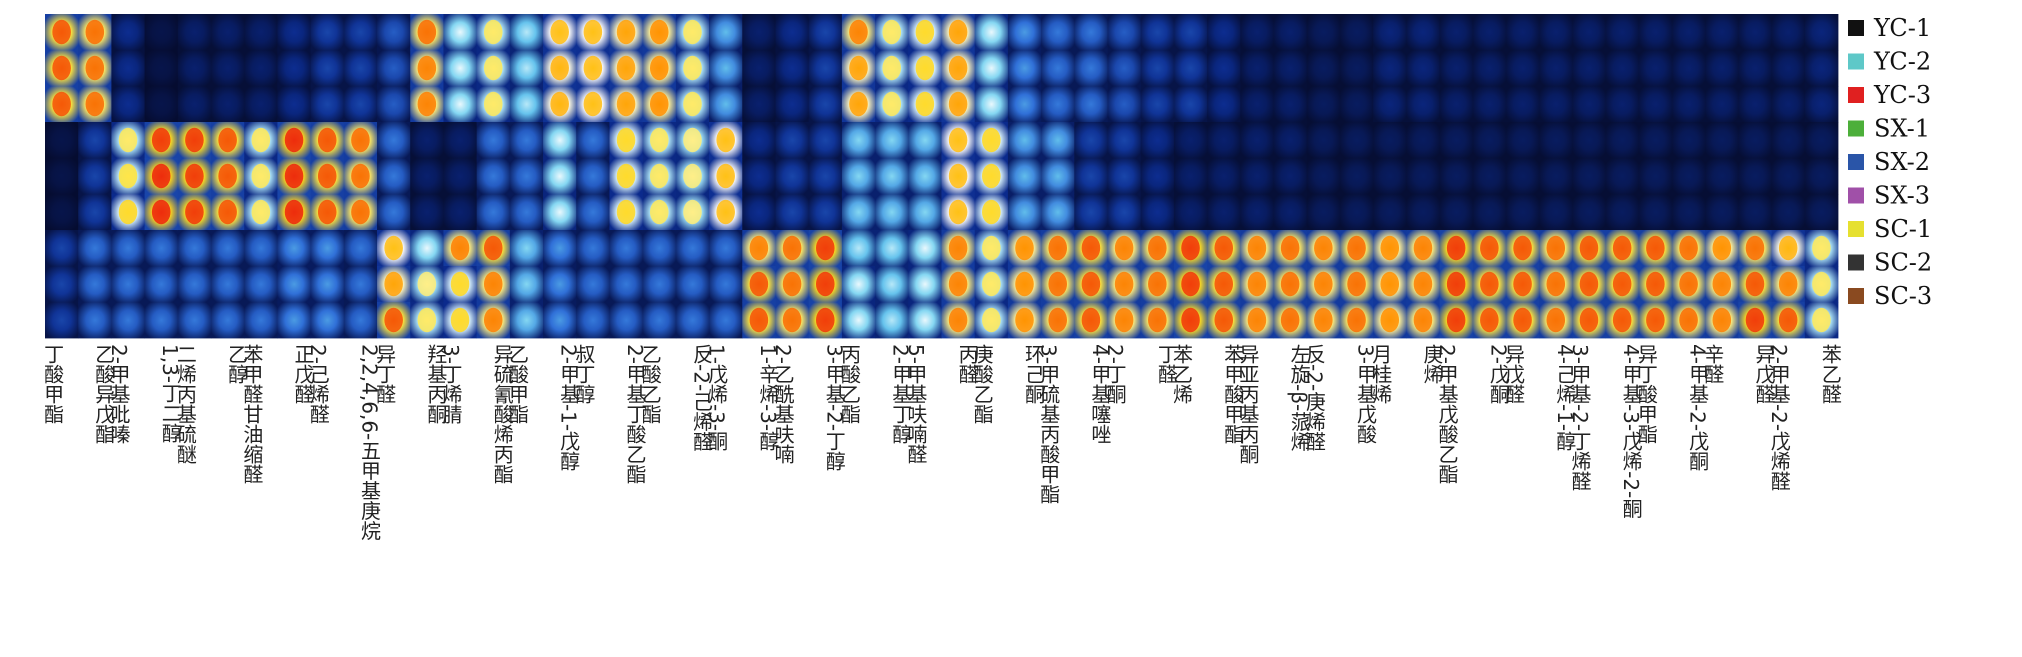 The width and height of the screenshot is (2022, 657). Describe the element at coordinates (53, 384) in the screenshot. I see `x-tick-label: 丁酸甲酯` at that location.